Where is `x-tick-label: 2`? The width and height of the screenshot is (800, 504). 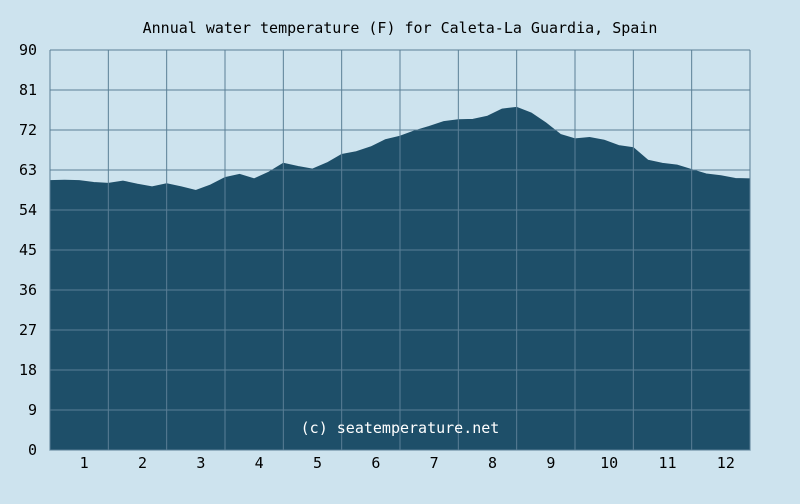 x-tick-label: 2 is located at coordinates (142, 463).